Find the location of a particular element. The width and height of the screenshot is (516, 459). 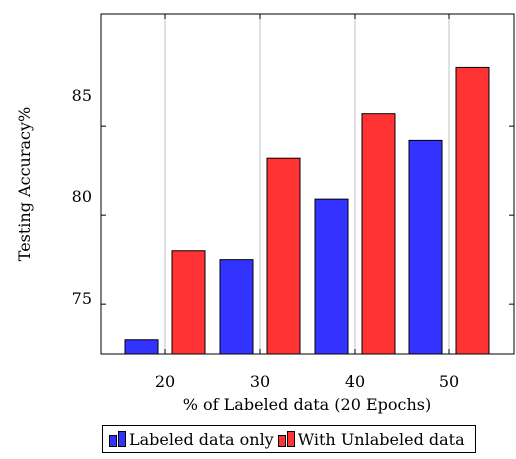

legend-item-unlabeled: With Unlabeled data is located at coordinates (371, 439).